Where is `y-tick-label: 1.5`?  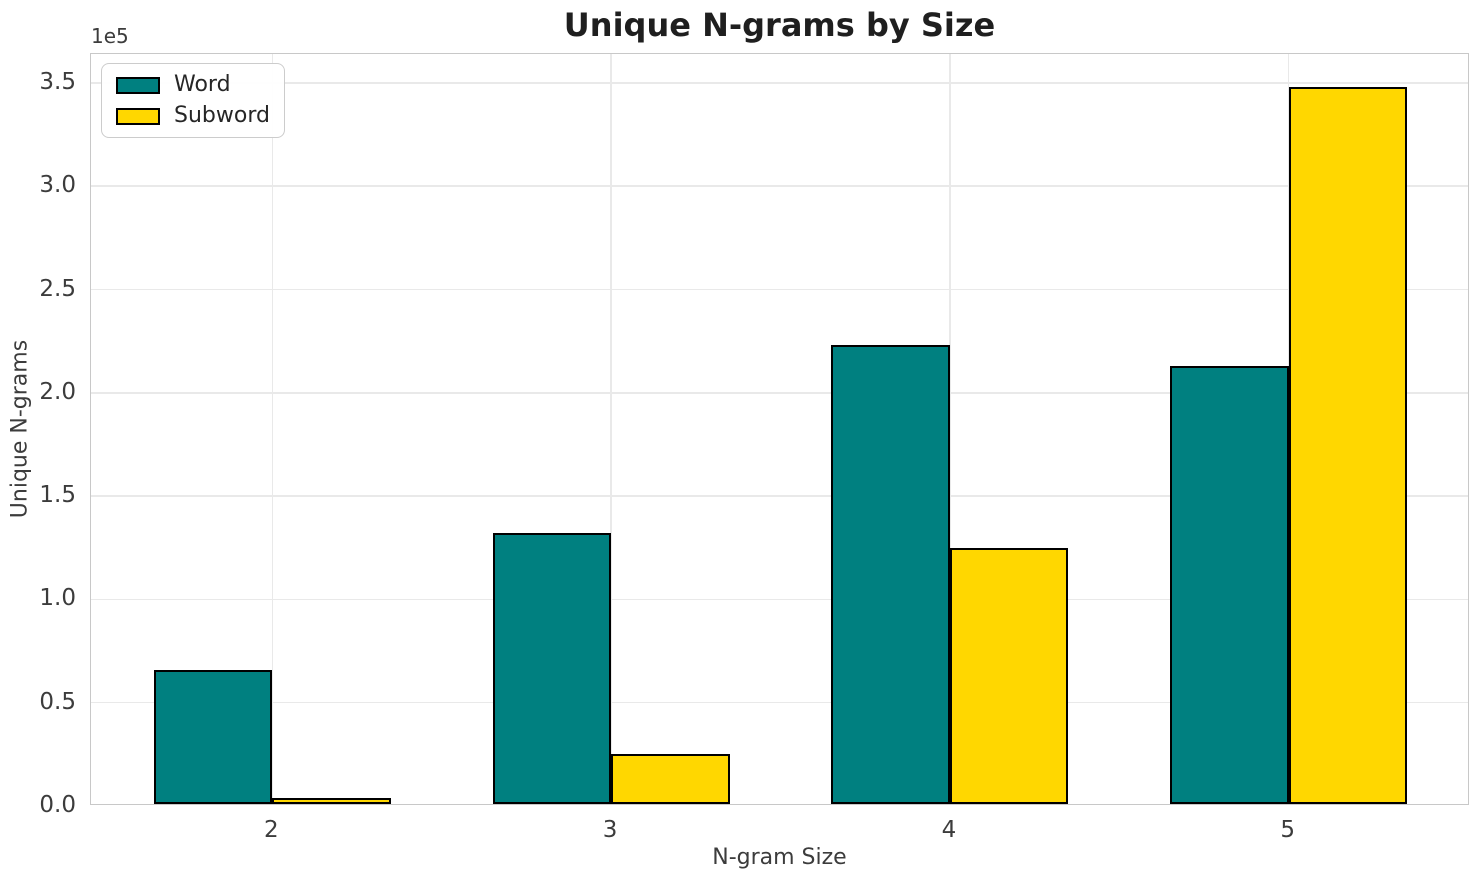 y-tick-label: 1.5 is located at coordinates (57, 495).